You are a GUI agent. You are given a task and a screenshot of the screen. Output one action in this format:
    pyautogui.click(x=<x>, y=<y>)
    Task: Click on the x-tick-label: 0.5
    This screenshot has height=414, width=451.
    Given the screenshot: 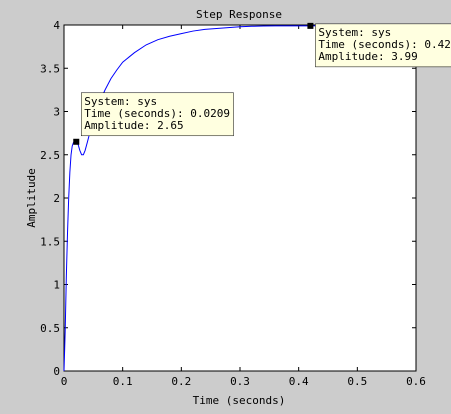 What is the action you would take?
    pyautogui.click(x=357, y=381)
    